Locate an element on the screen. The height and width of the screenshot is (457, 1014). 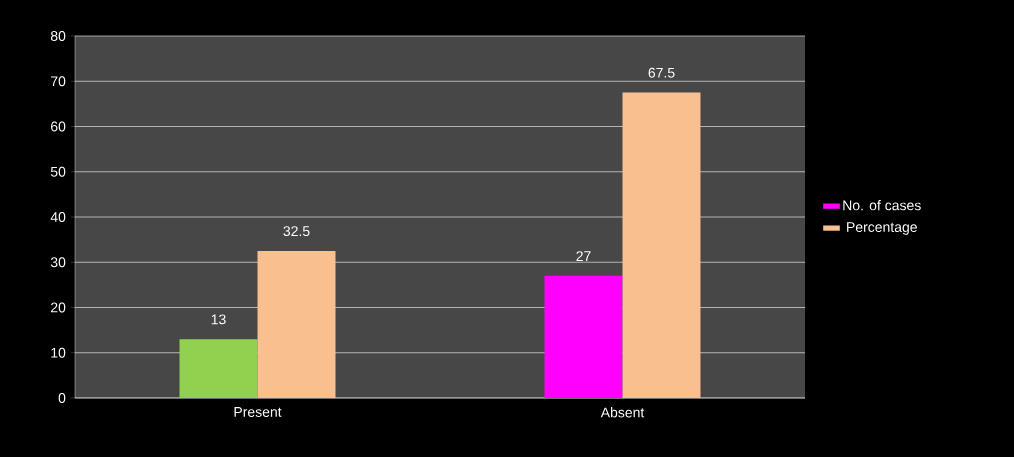
y-tick-label: 0 is located at coordinates (62, 398).